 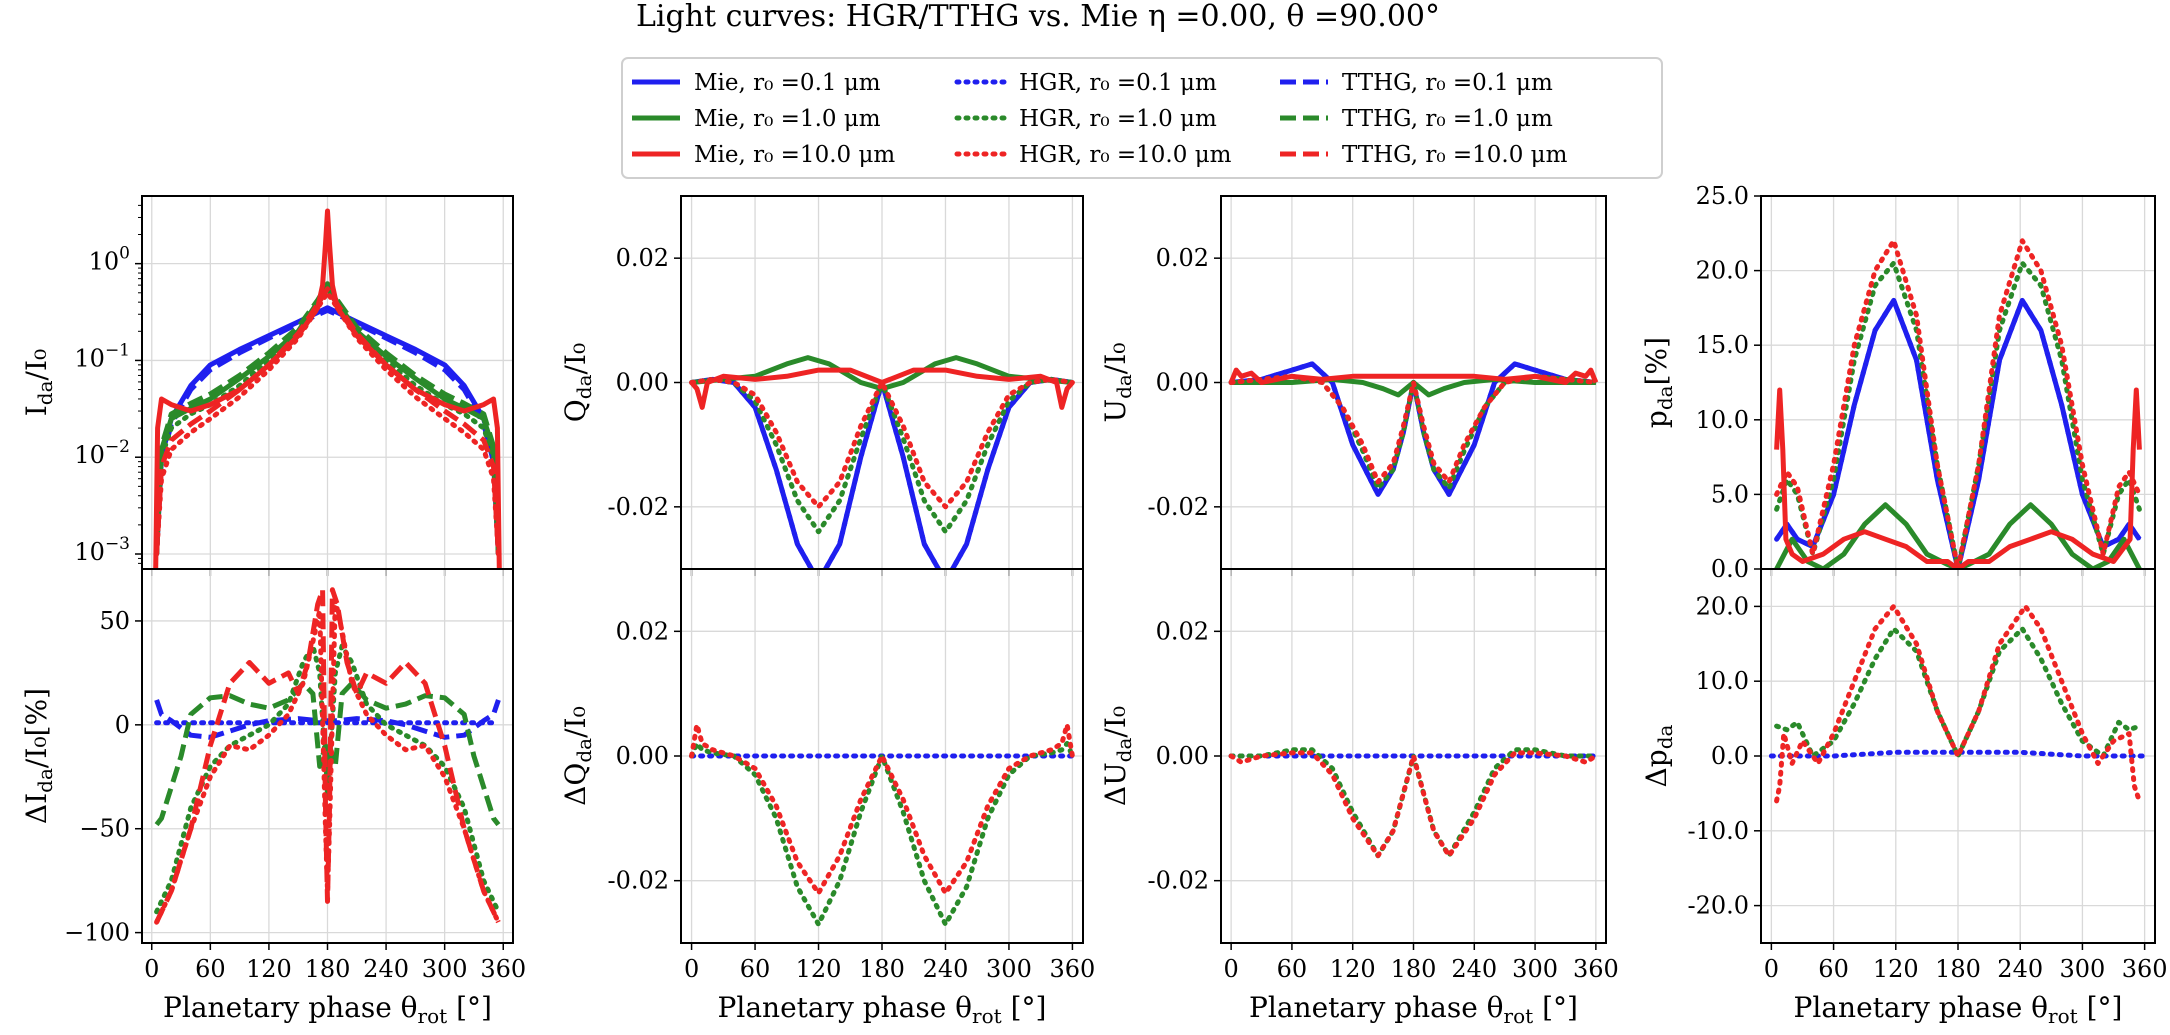 What do you see at coordinates (577, 756) in the screenshot?
I see `y-axis-label: ΔQda/I₀` at bounding box center [577, 756].